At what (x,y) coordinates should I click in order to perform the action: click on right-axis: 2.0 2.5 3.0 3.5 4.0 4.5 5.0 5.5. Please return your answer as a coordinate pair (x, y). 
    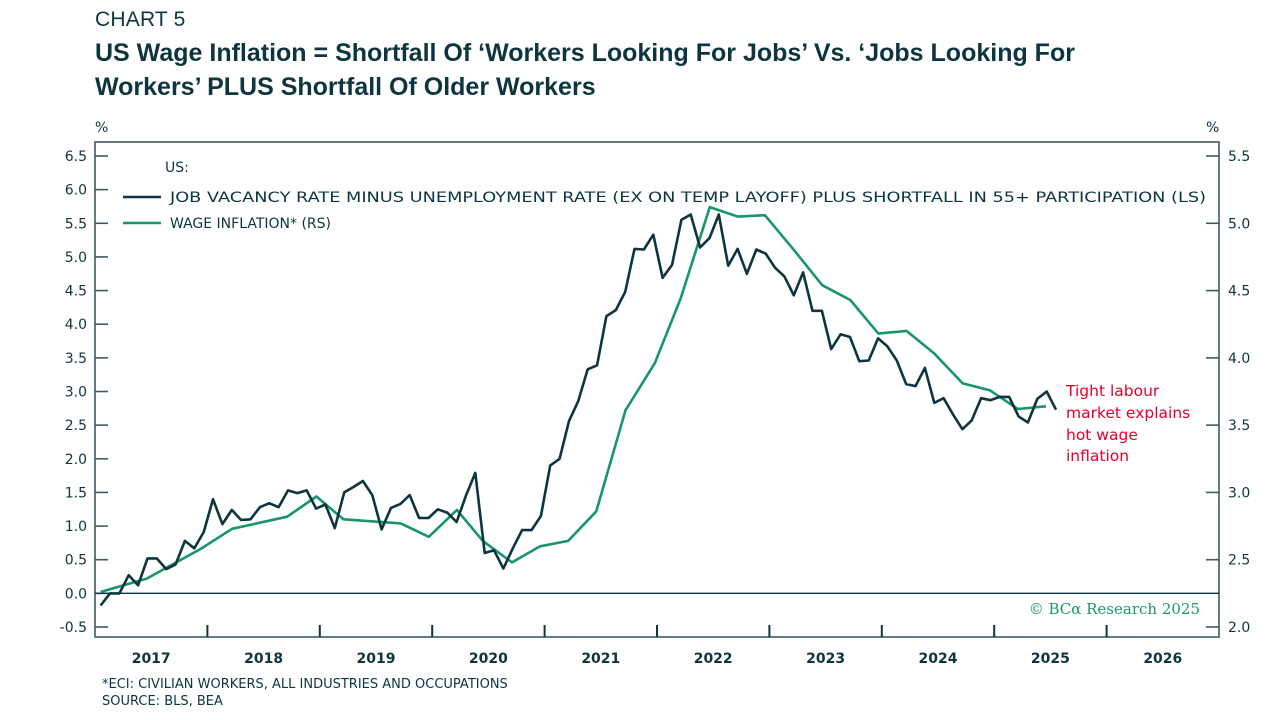
    Looking at the image, I should click on (1228, 392).